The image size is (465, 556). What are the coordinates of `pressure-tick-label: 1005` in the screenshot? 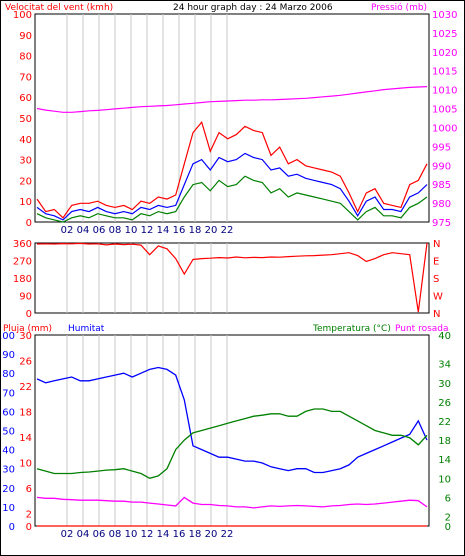 It's located at (444, 110).